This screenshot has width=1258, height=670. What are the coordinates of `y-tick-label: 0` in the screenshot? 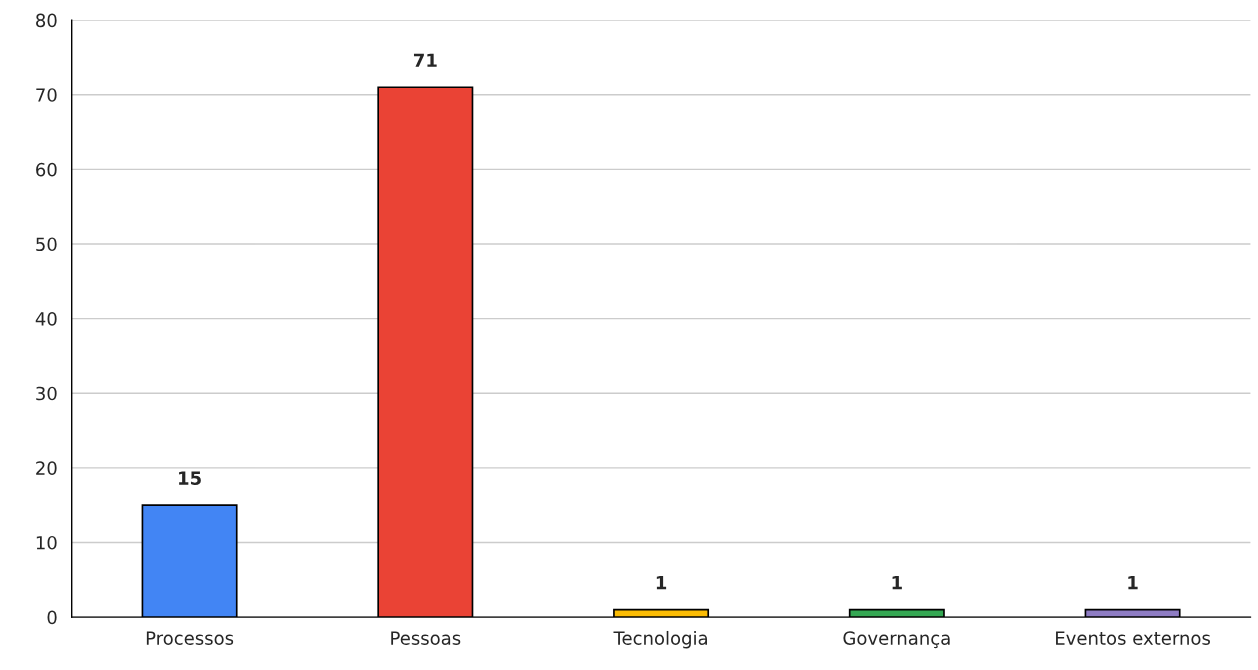 It's located at (52, 617).